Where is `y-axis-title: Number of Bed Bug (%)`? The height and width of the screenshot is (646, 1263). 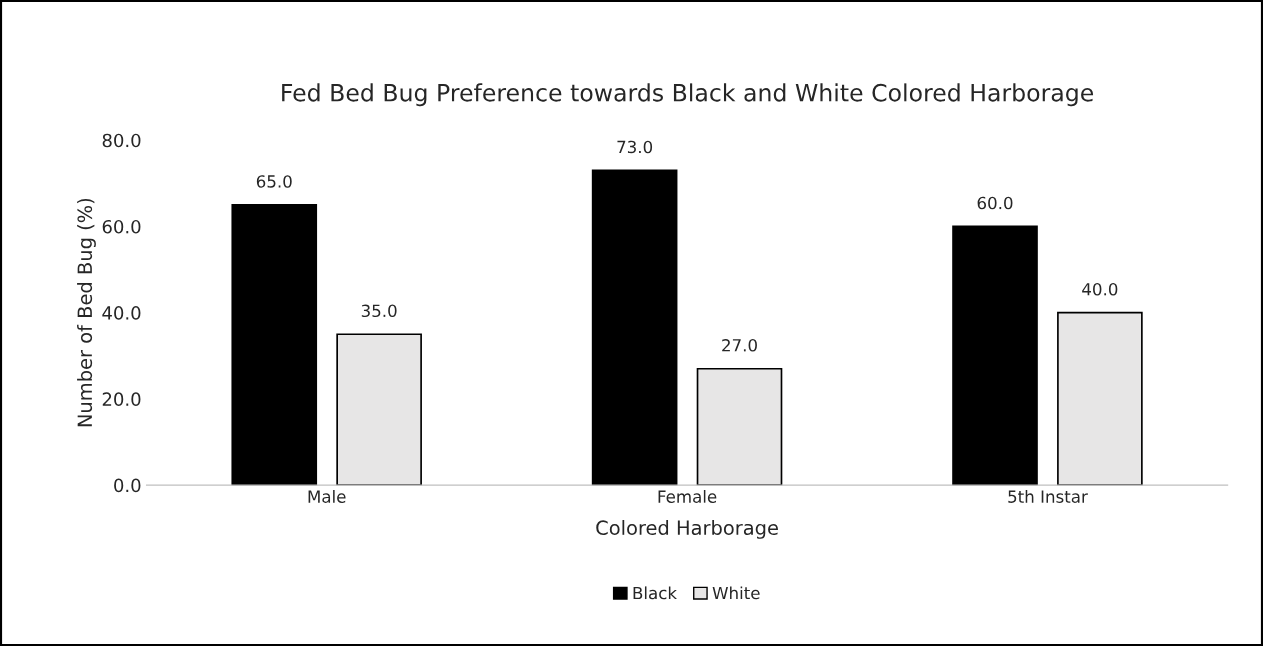 y-axis-title: Number of Bed Bug (%) is located at coordinates (86, 312).